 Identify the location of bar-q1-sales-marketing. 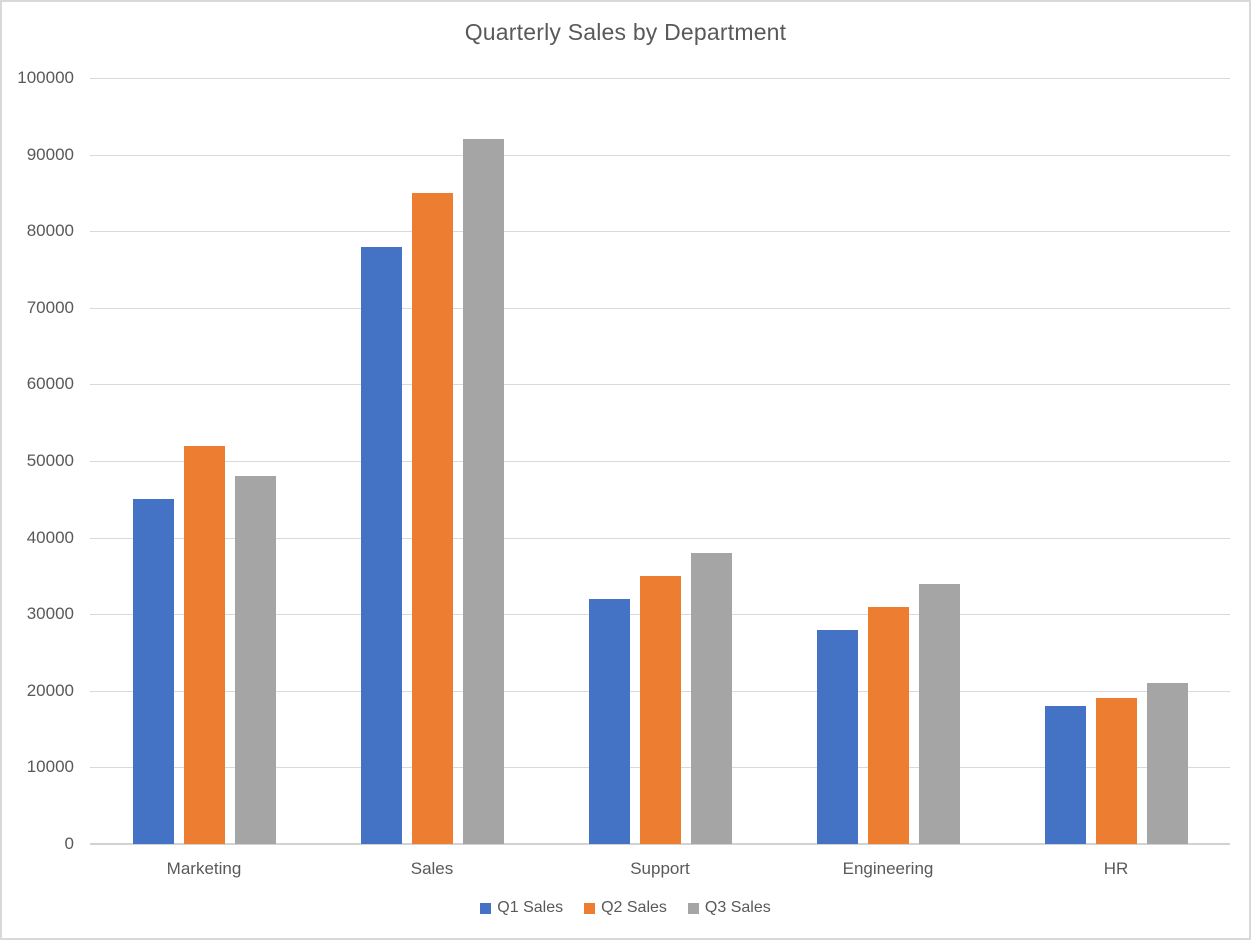
(153, 671).